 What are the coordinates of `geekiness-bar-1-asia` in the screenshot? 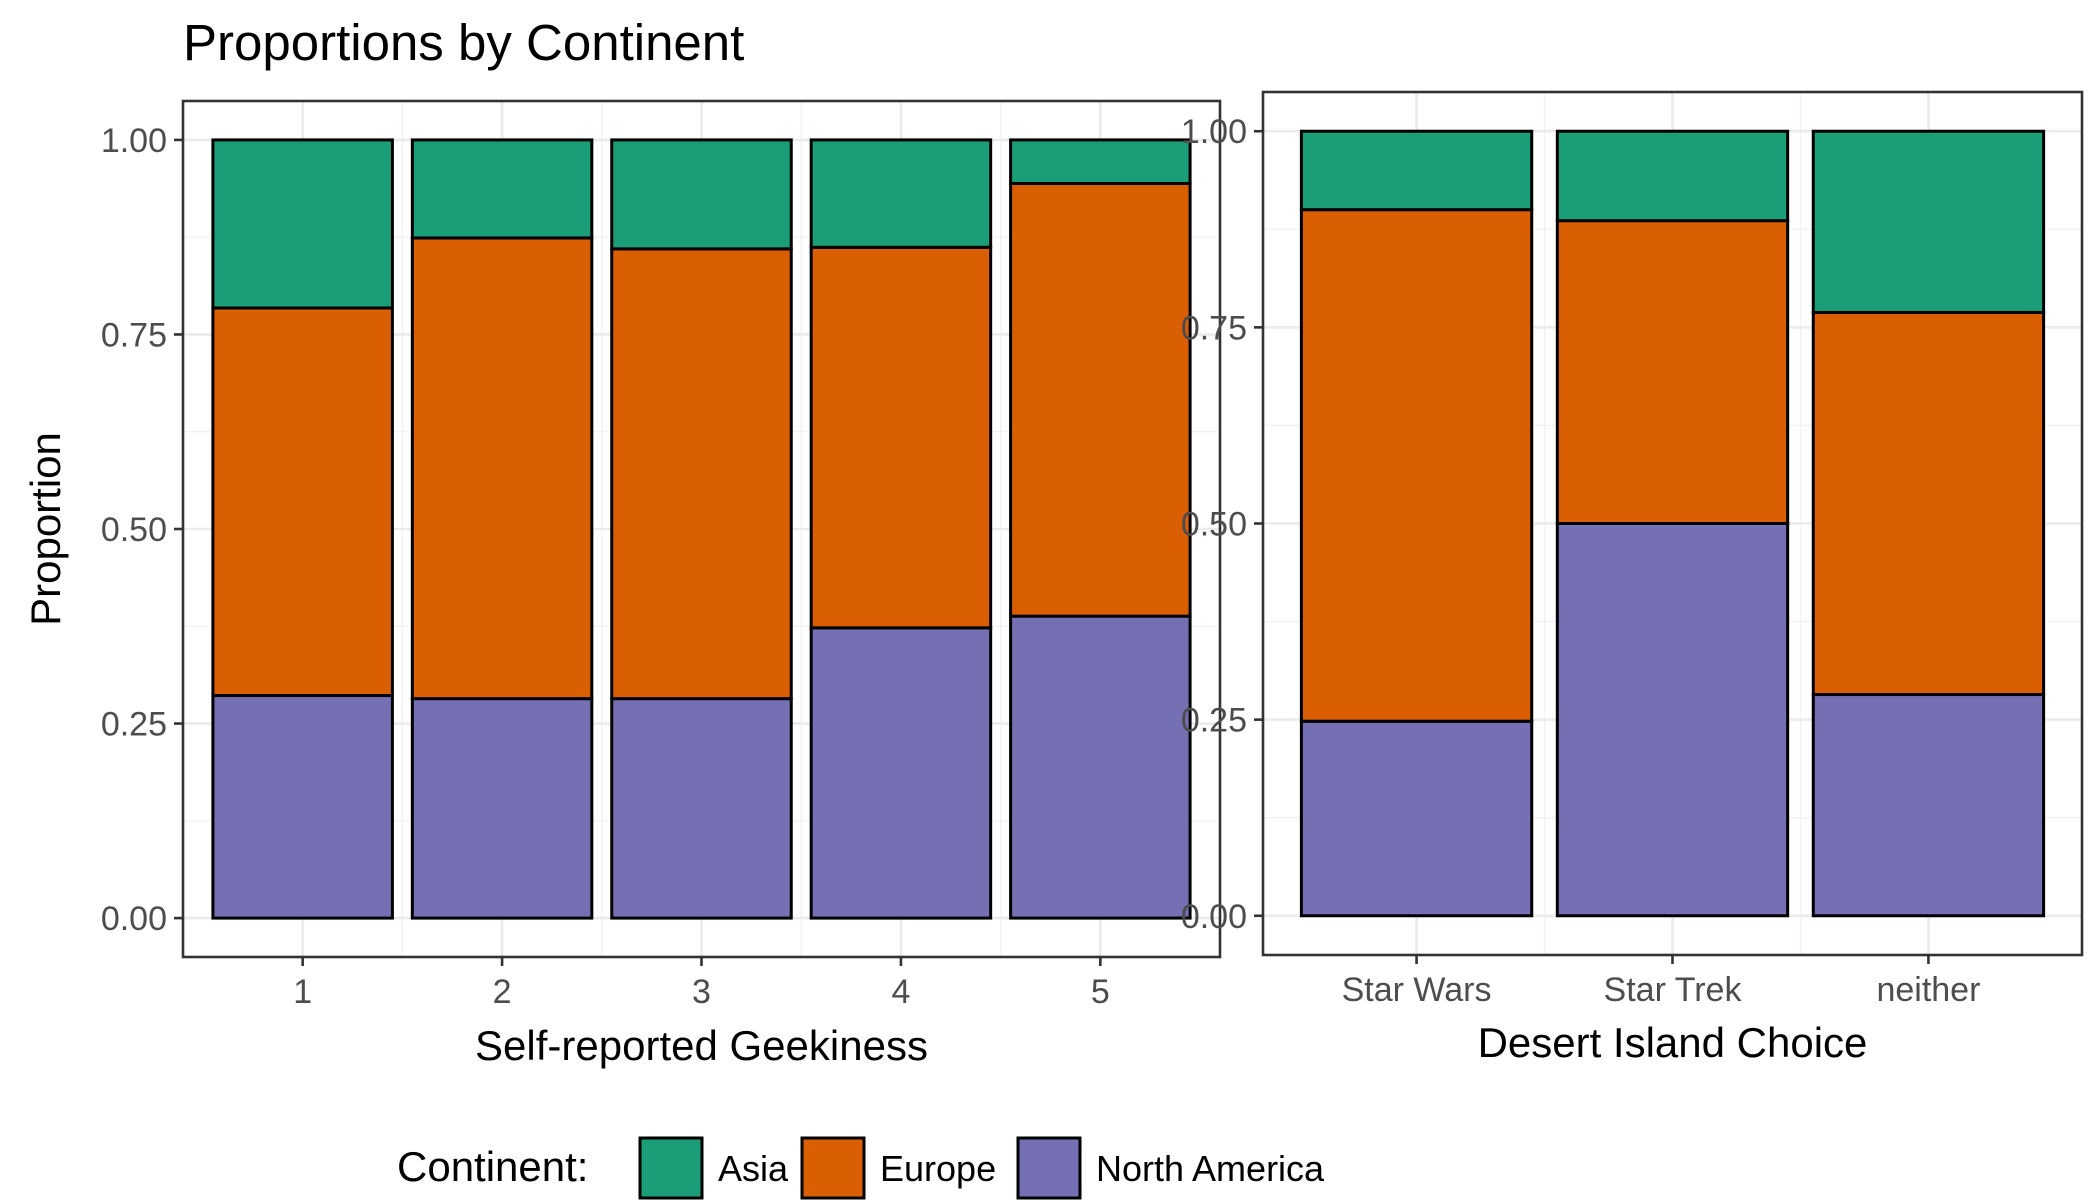 It's located at (302, 224).